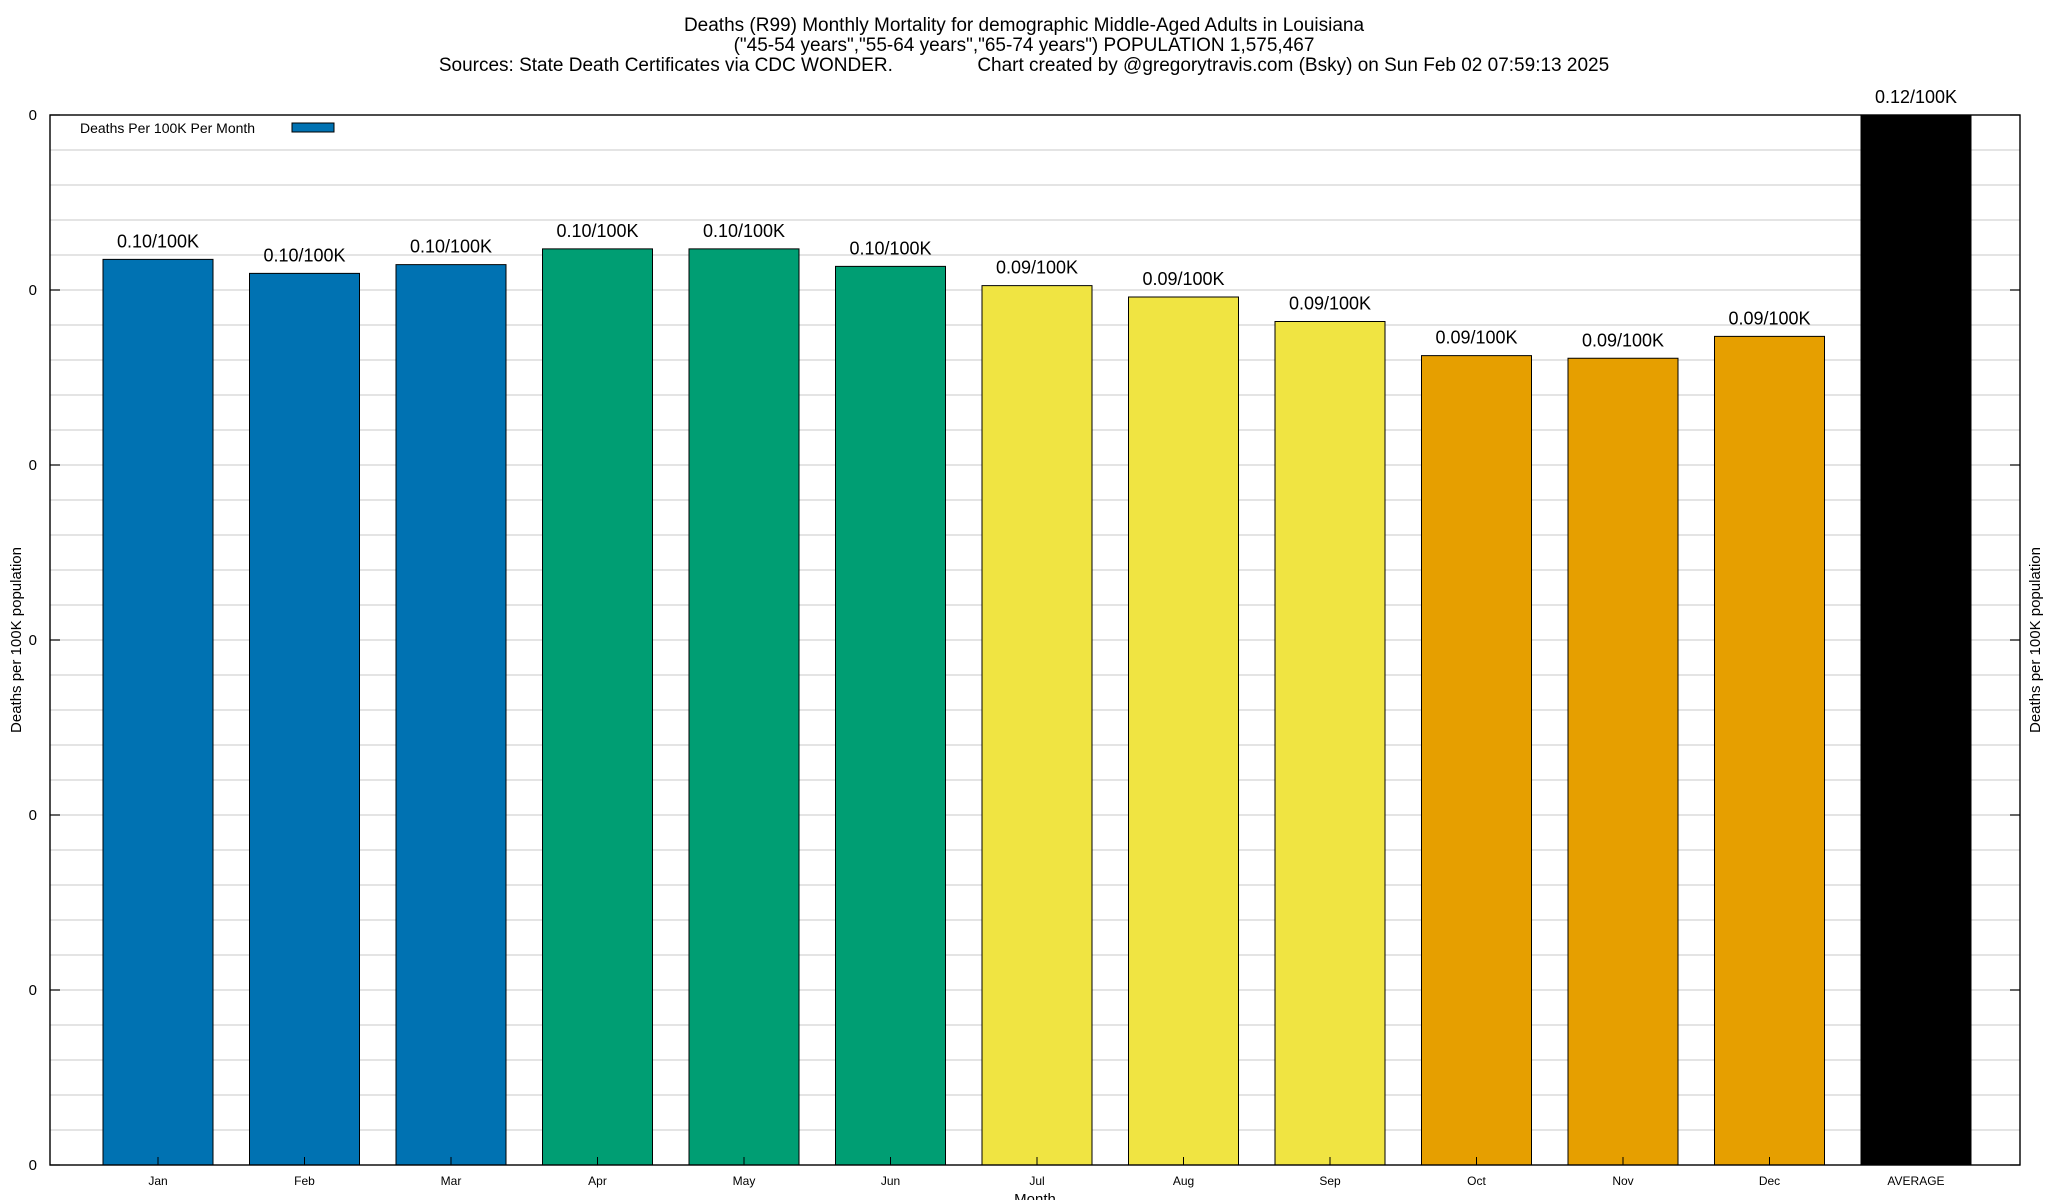 The width and height of the screenshot is (2048, 1200). Describe the element at coordinates (890, 715) in the screenshot. I see `bar-jun` at that location.